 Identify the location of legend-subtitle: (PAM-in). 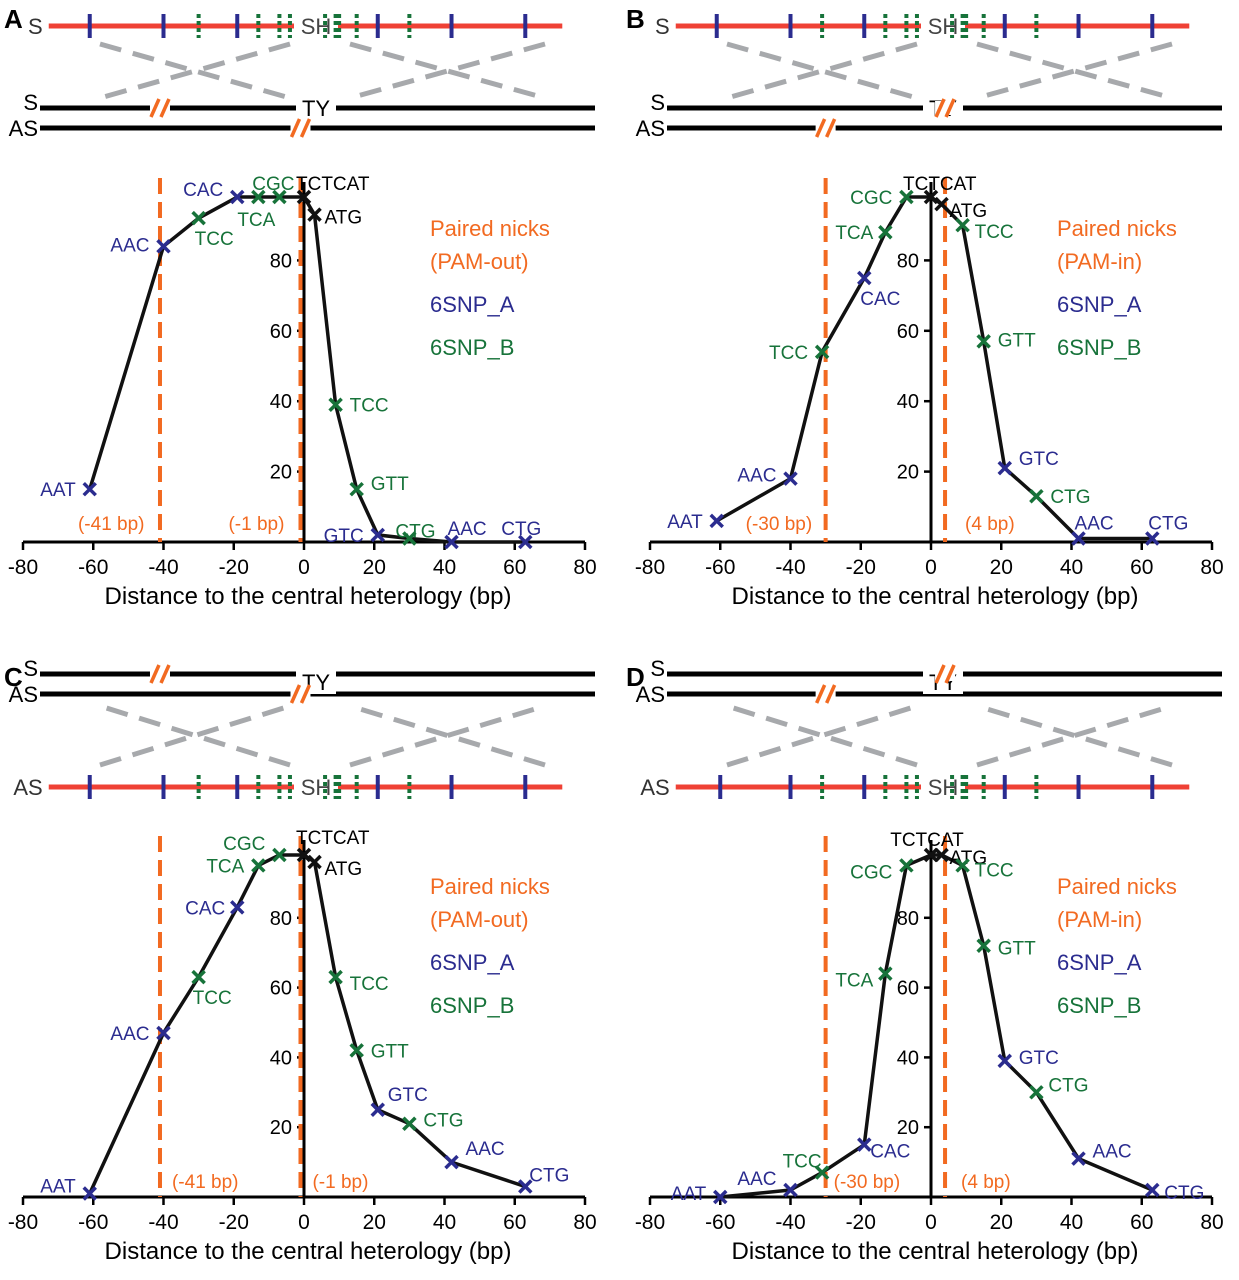
(1099, 261).